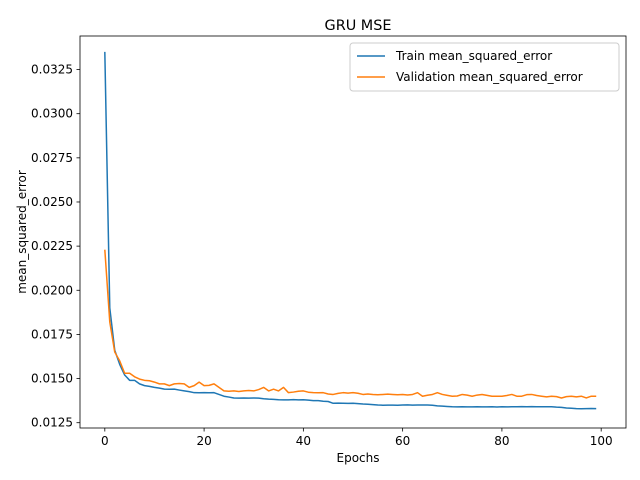  Describe the element at coordinates (52, 114) in the screenshot. I see `y-tick-label: 0.0300` at that location.